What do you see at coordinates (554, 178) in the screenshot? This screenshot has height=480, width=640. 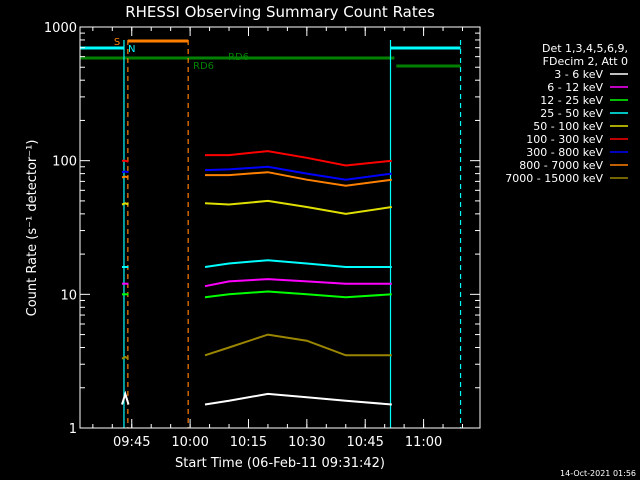 I see `legend-entry: 7000 - 15000 keV` at bounding box center [554, 178].